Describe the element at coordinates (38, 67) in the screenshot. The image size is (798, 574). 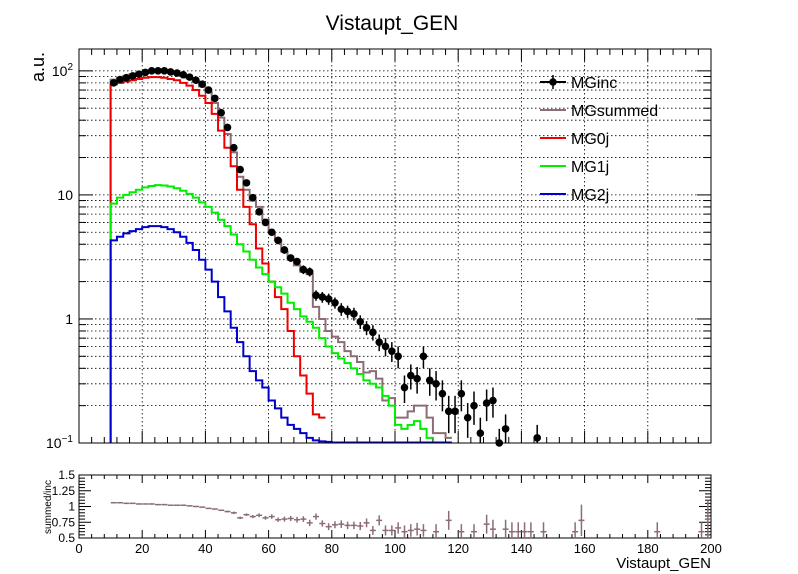
I see `y-axis-label: a.u.` at that location.